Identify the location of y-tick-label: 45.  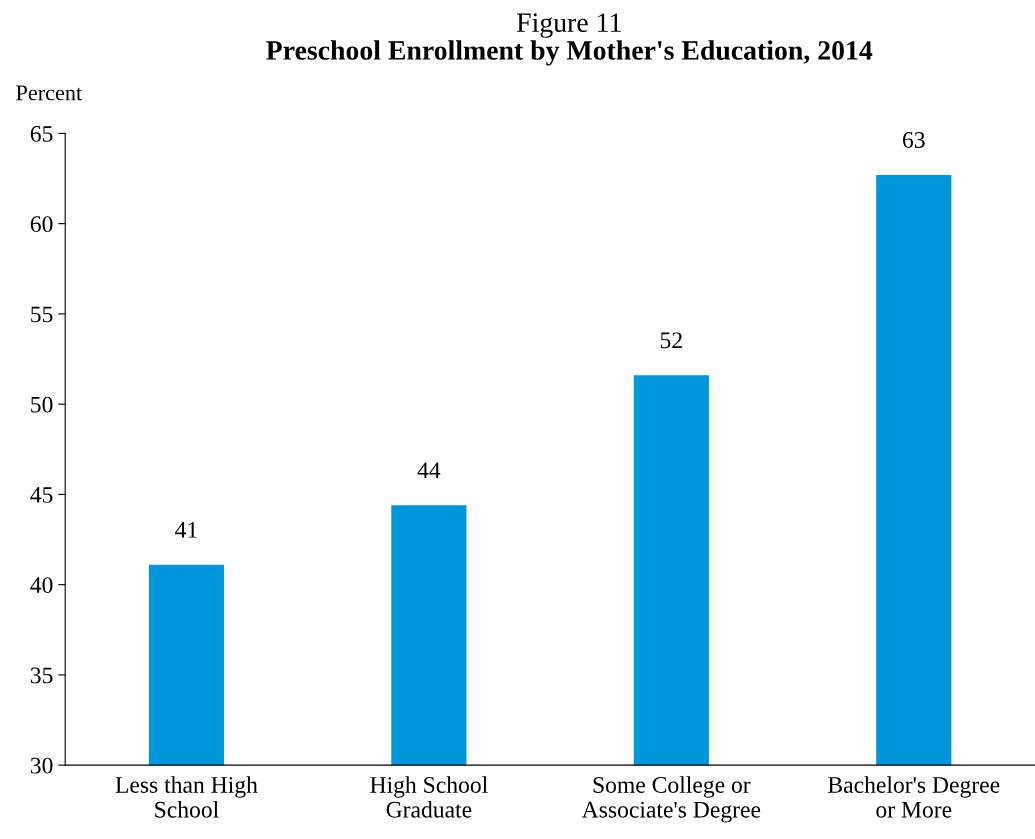
(41, 495).